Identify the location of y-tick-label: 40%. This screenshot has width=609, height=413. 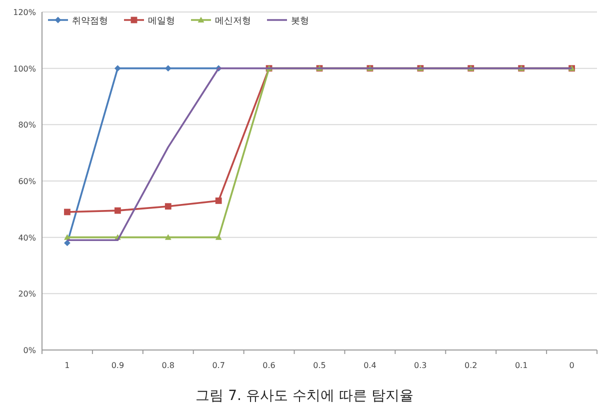
(27, 237).